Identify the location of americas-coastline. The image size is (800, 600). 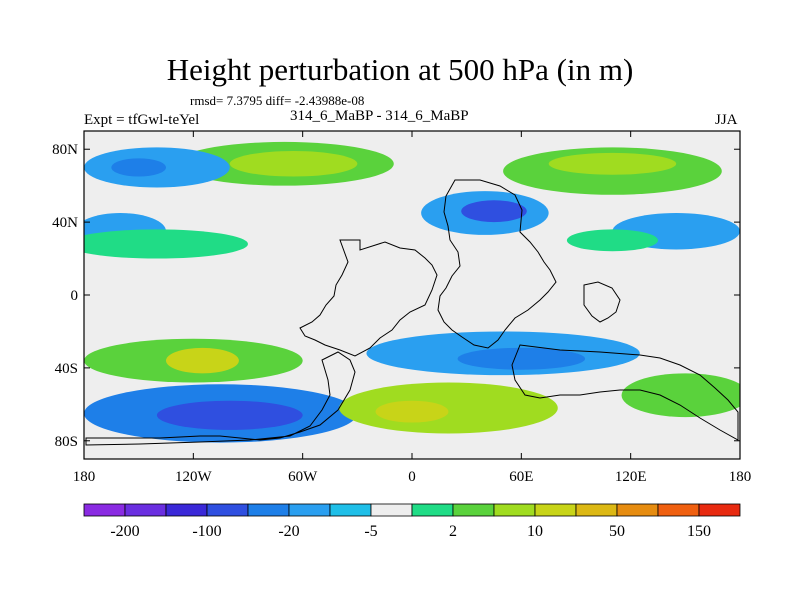
(368, 298).